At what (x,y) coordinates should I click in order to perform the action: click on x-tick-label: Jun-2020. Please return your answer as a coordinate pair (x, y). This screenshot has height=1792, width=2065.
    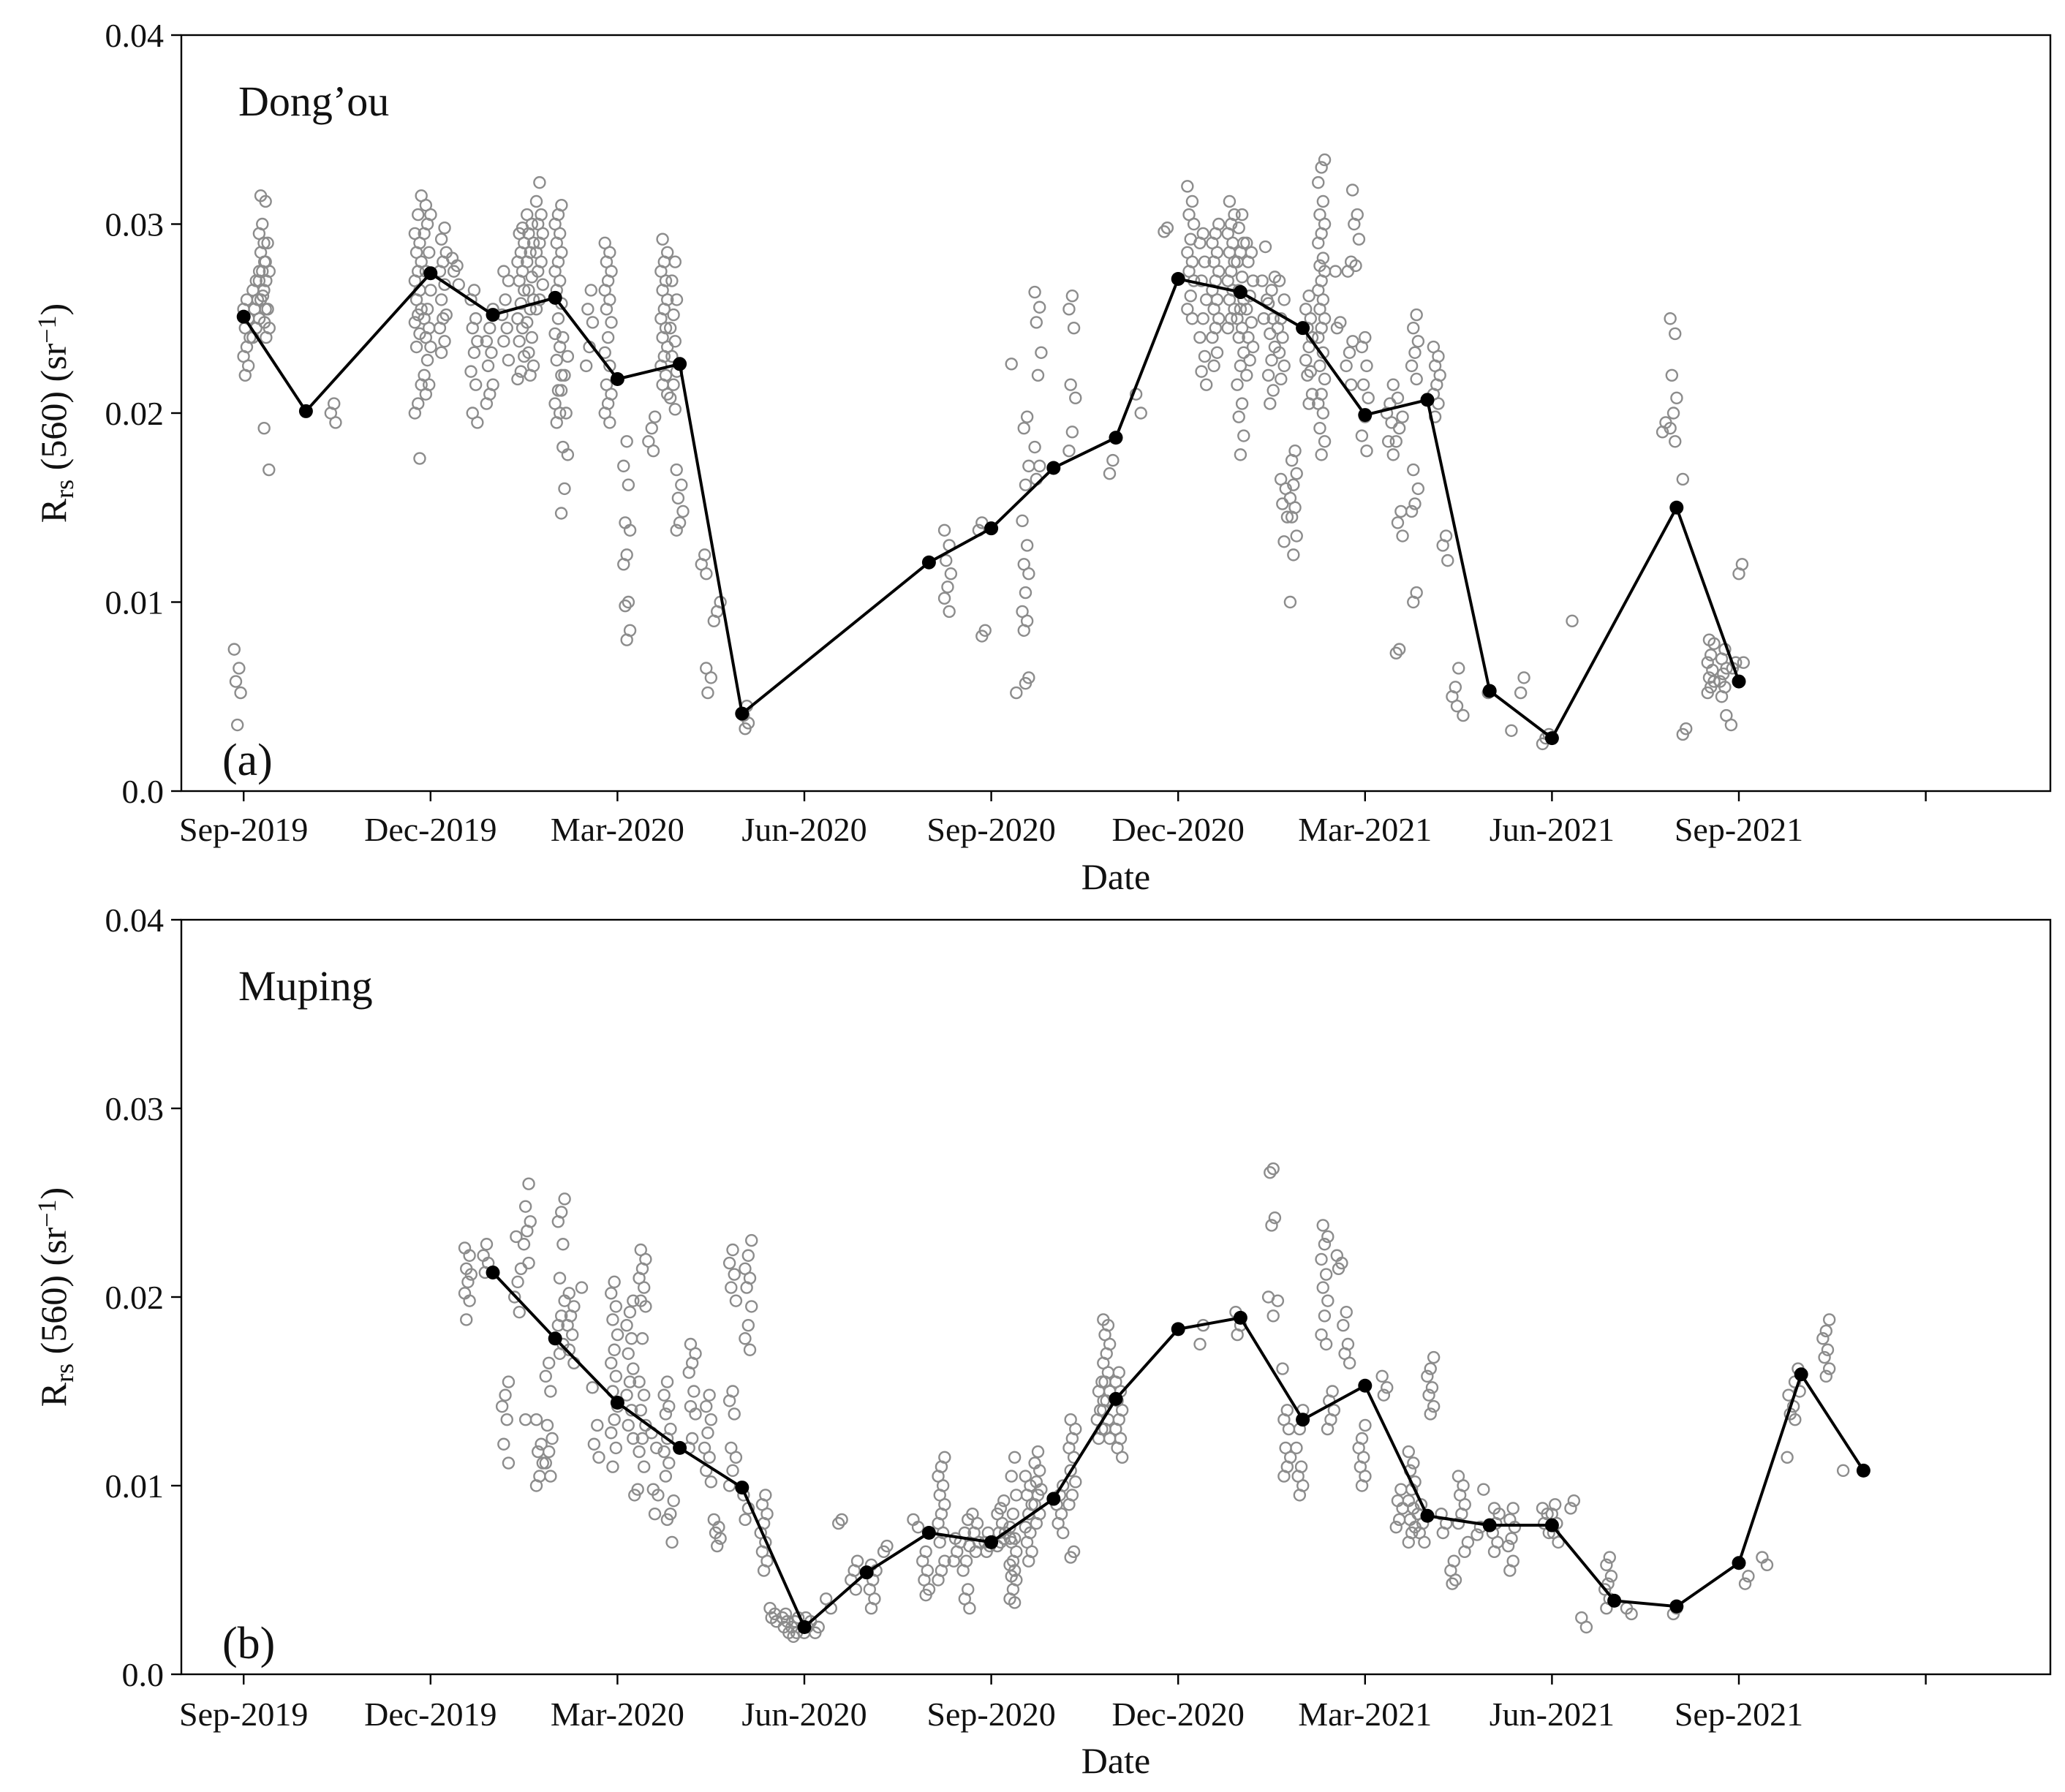
    Looking at the image, I should click on (804, 829).